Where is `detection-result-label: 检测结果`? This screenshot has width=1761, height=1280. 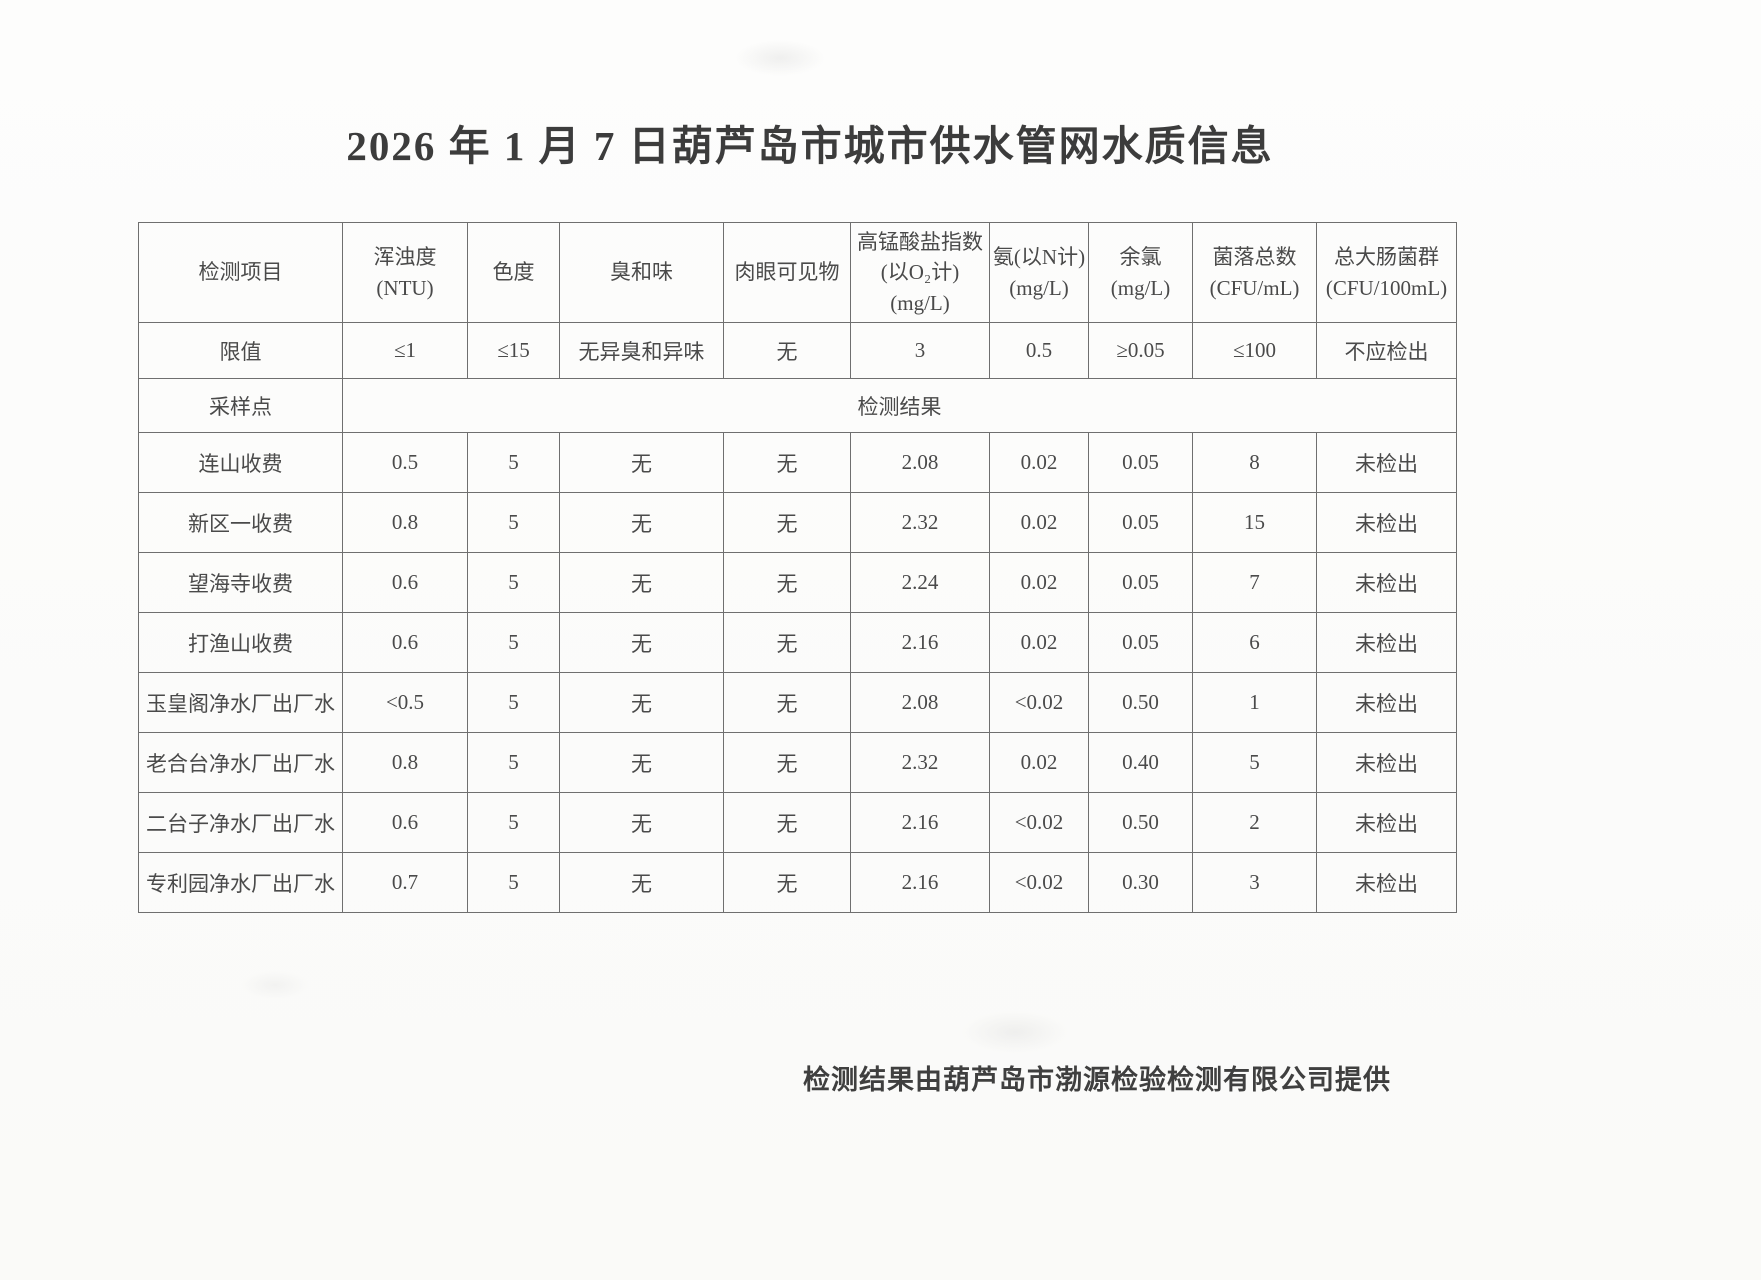
detection-result-label: 检测结果 is located at coordinates (899, 405).